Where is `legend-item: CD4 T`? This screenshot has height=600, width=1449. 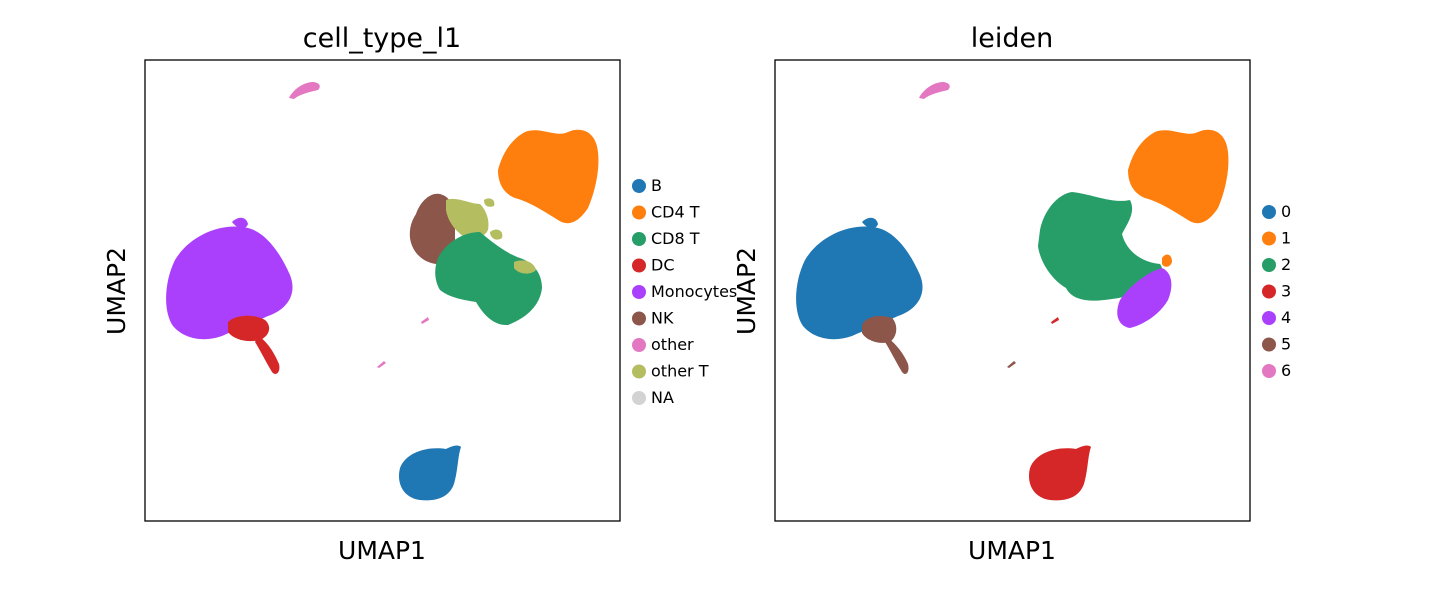
legend-item: CD4 T is located at coordinates (666, 212).